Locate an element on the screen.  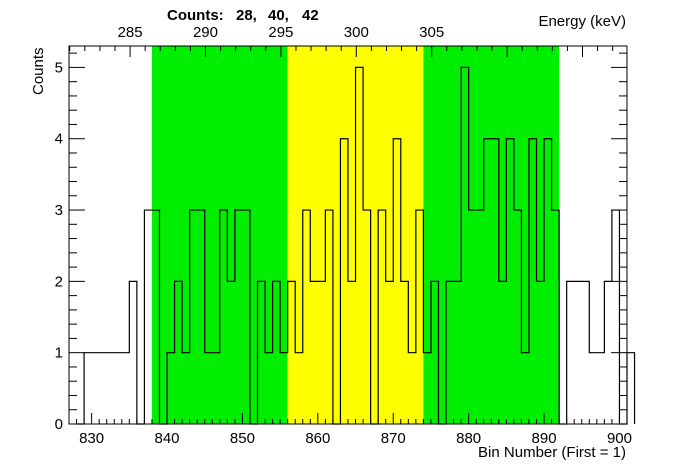
y-tick-label: 5 is located at coordinates (59, 67).